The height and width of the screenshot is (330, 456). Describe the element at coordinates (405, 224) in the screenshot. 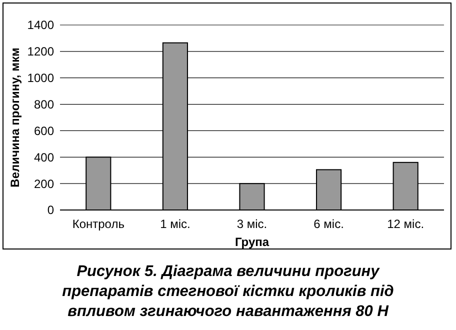

I see `x-tick-label: 12 міс.` at that location.